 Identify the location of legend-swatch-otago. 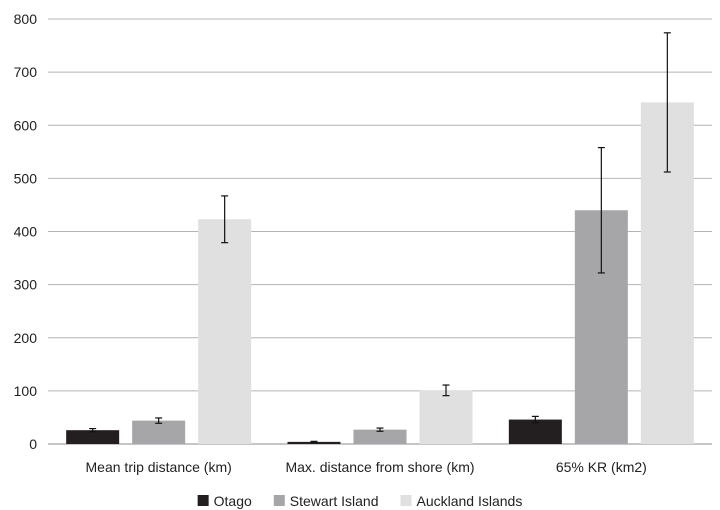
(203, 500).